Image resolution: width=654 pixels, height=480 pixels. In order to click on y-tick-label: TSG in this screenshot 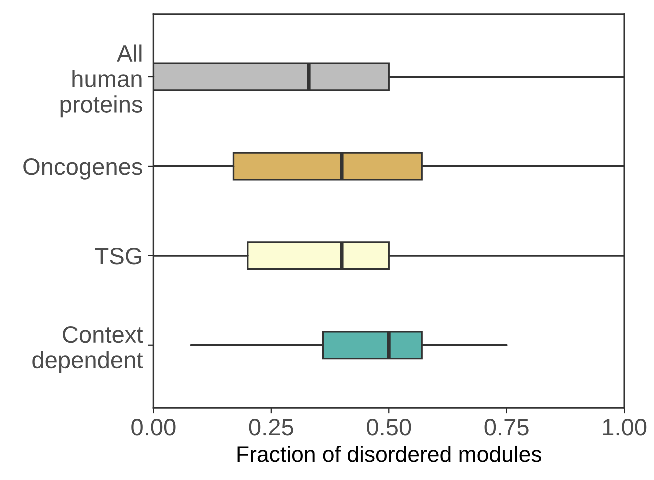, I will do `click(118, 256)`.